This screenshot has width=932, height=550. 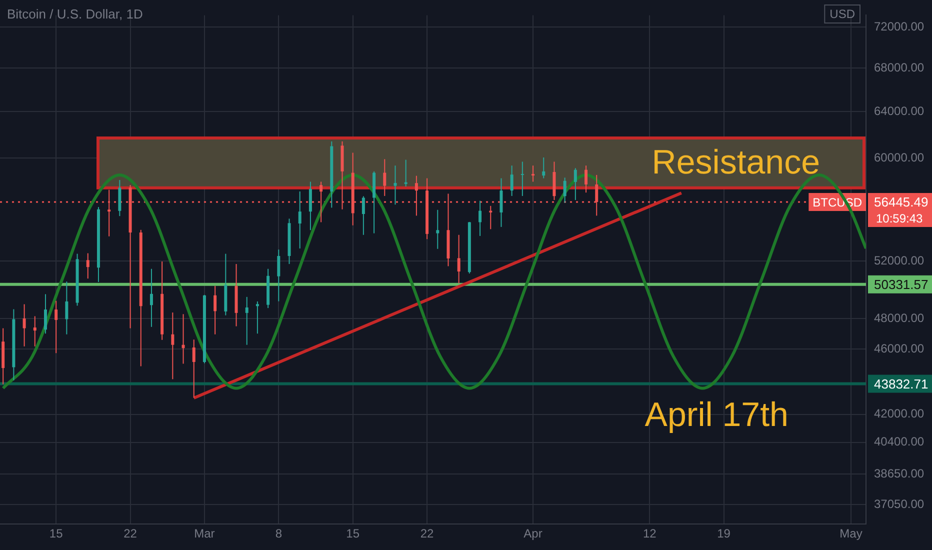 What do you see at coordinates (901, 284) in the screenshot?
I see `ref-line-label: 50331.57` at bounding box center [901, 284].